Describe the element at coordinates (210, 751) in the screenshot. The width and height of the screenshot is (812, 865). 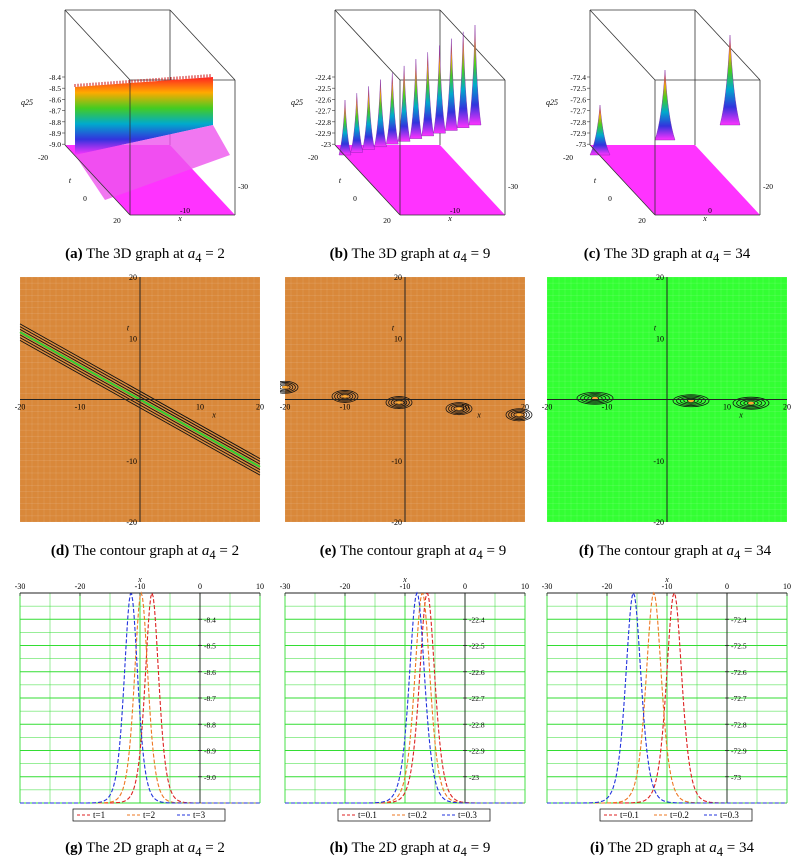
I see `y-tick-label: -8.9` at that location.